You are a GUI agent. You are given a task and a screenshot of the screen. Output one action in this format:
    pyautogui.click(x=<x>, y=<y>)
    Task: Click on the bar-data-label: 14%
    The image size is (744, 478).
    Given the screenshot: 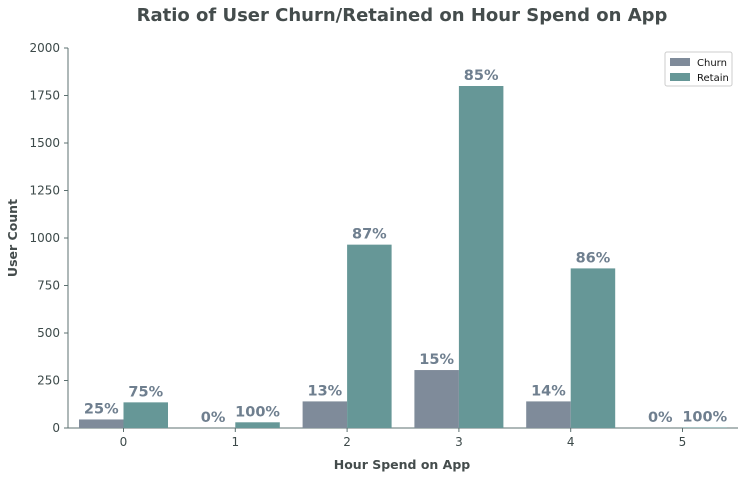 What is the action you would take?
    pyautogui.click(x=548, y=391)
    